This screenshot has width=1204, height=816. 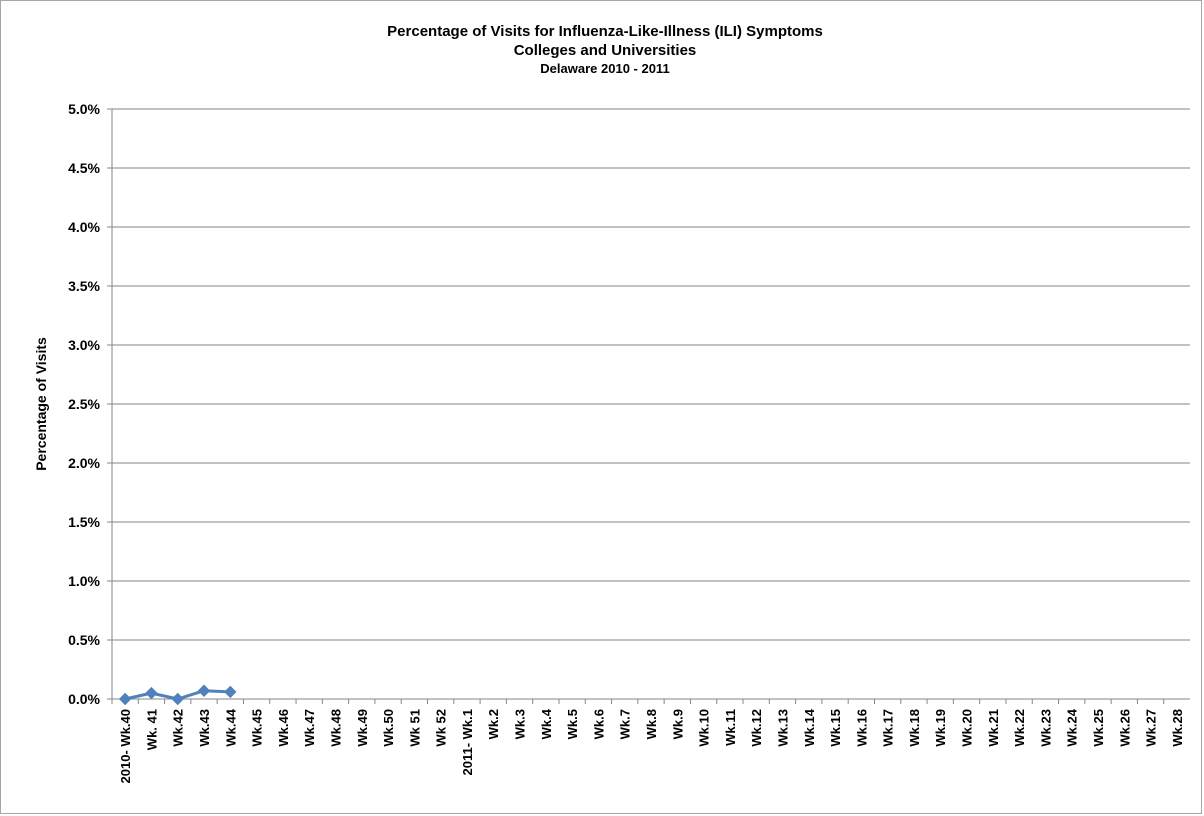 What do you see at coordinates (309, 728) in the screenshot?
I see `x-tick-label: Wk.47` at bounding box center [309, 728].